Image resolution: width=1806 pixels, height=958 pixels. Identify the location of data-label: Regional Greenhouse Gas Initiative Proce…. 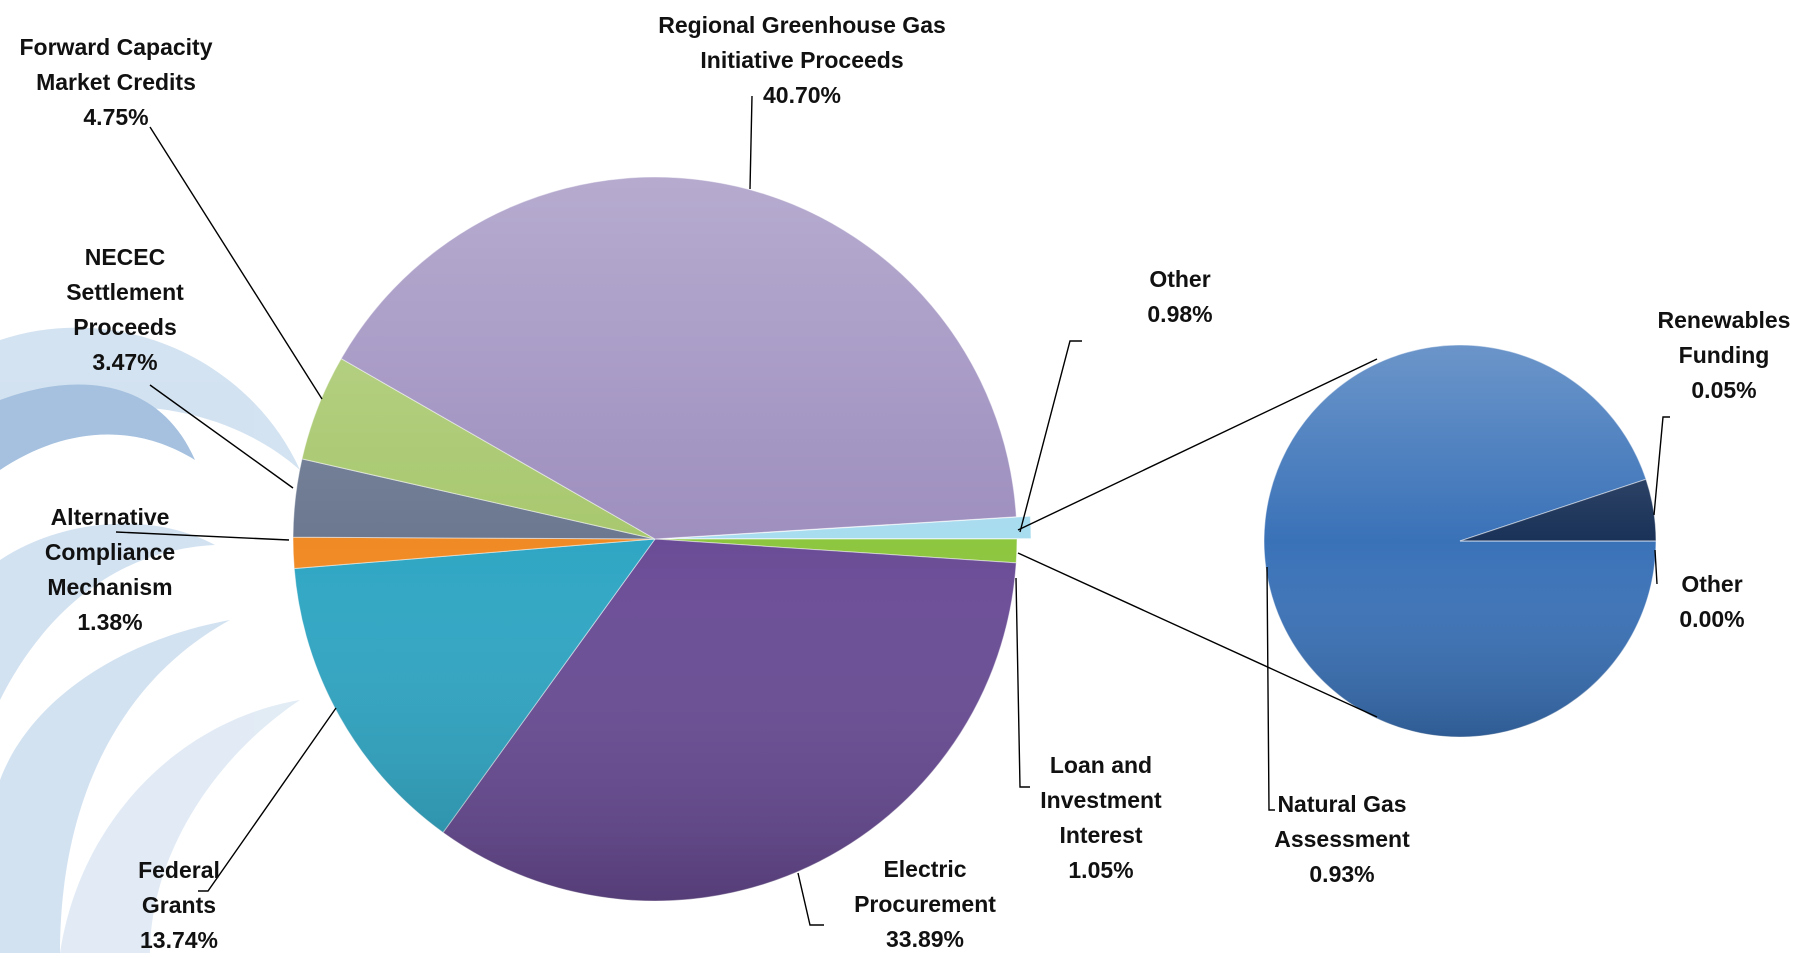
(802, 60).